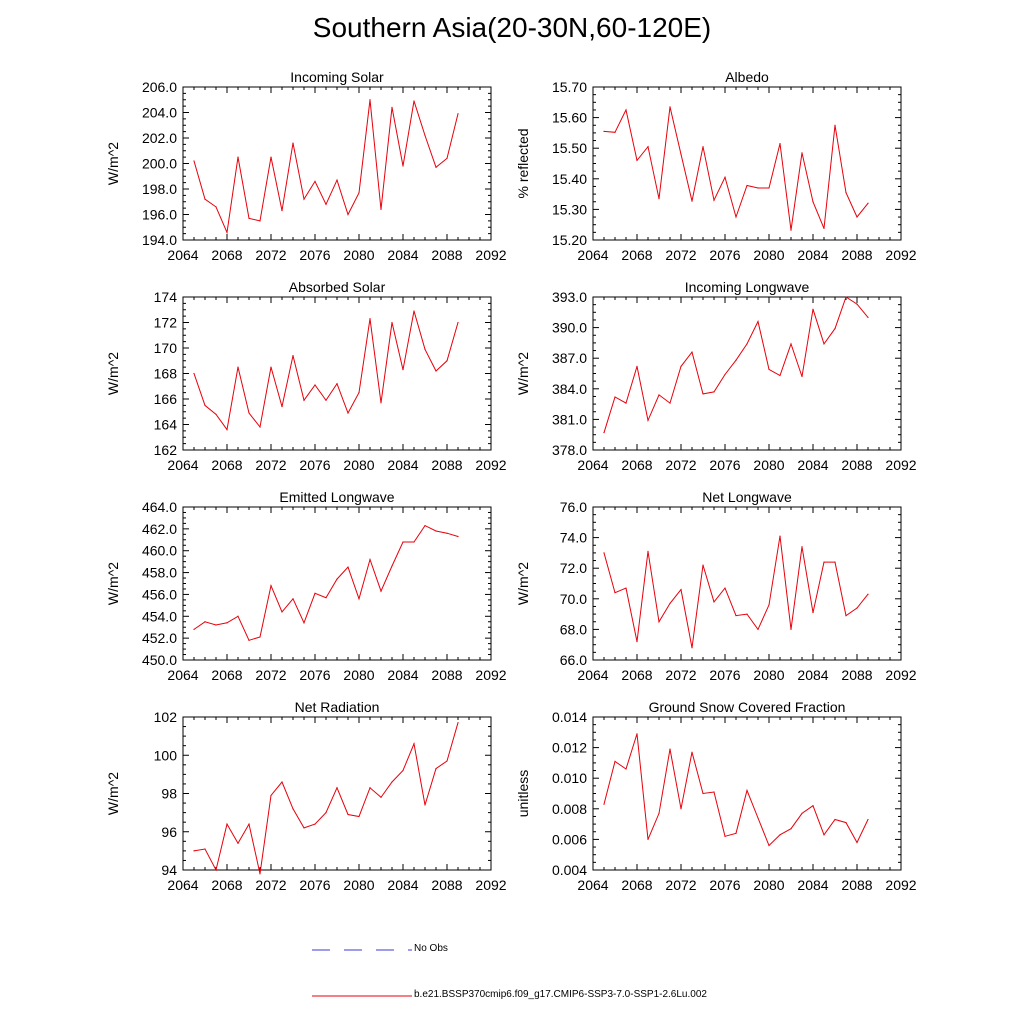  I want to click on chart-title: Net Radiation, so click(337, 707).